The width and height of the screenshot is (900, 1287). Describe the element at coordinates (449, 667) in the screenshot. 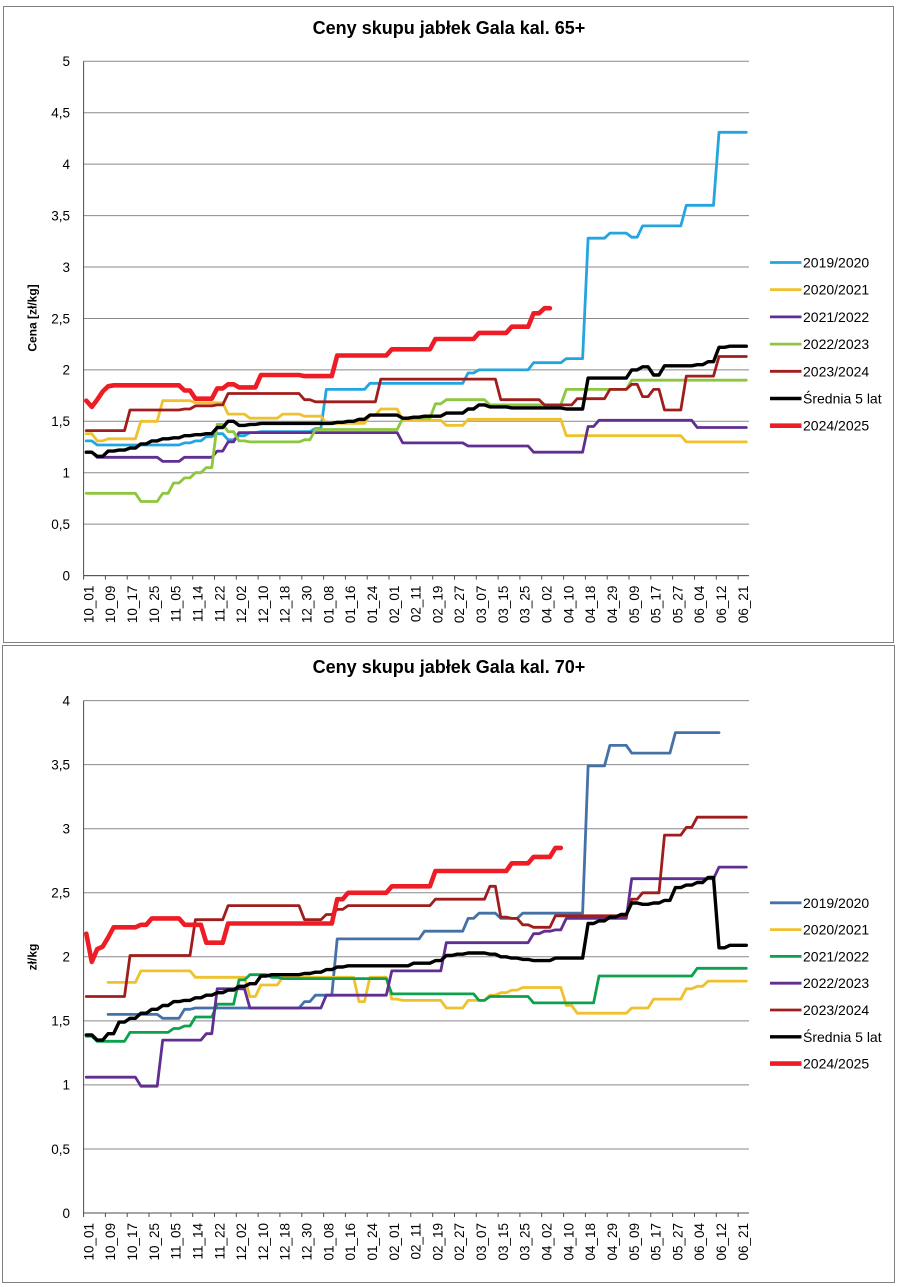

I see `svg-text:Ceny skupu jabłek Gala kal. 70: Ceny skupu jabłek Gala kal. 70+` at that location.